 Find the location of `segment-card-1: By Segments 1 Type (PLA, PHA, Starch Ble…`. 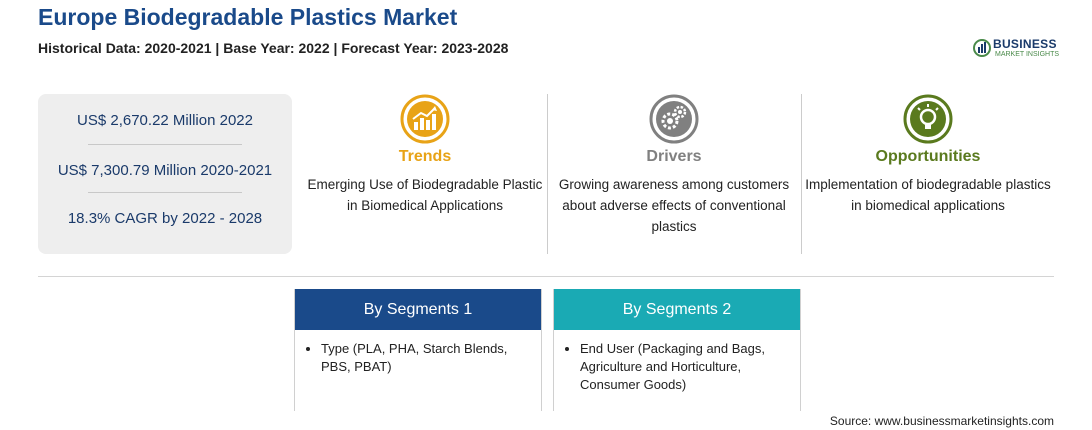

segment-card-1: By Segments 1 Type (PLA, PHA, Starch Ble… is located at coordinates (418, 350).